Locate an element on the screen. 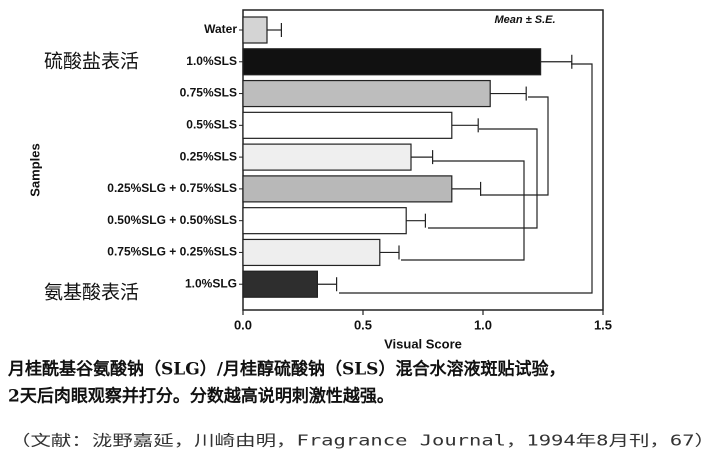  x-tick-label: 0.0 is located at coordinates (243, 324).